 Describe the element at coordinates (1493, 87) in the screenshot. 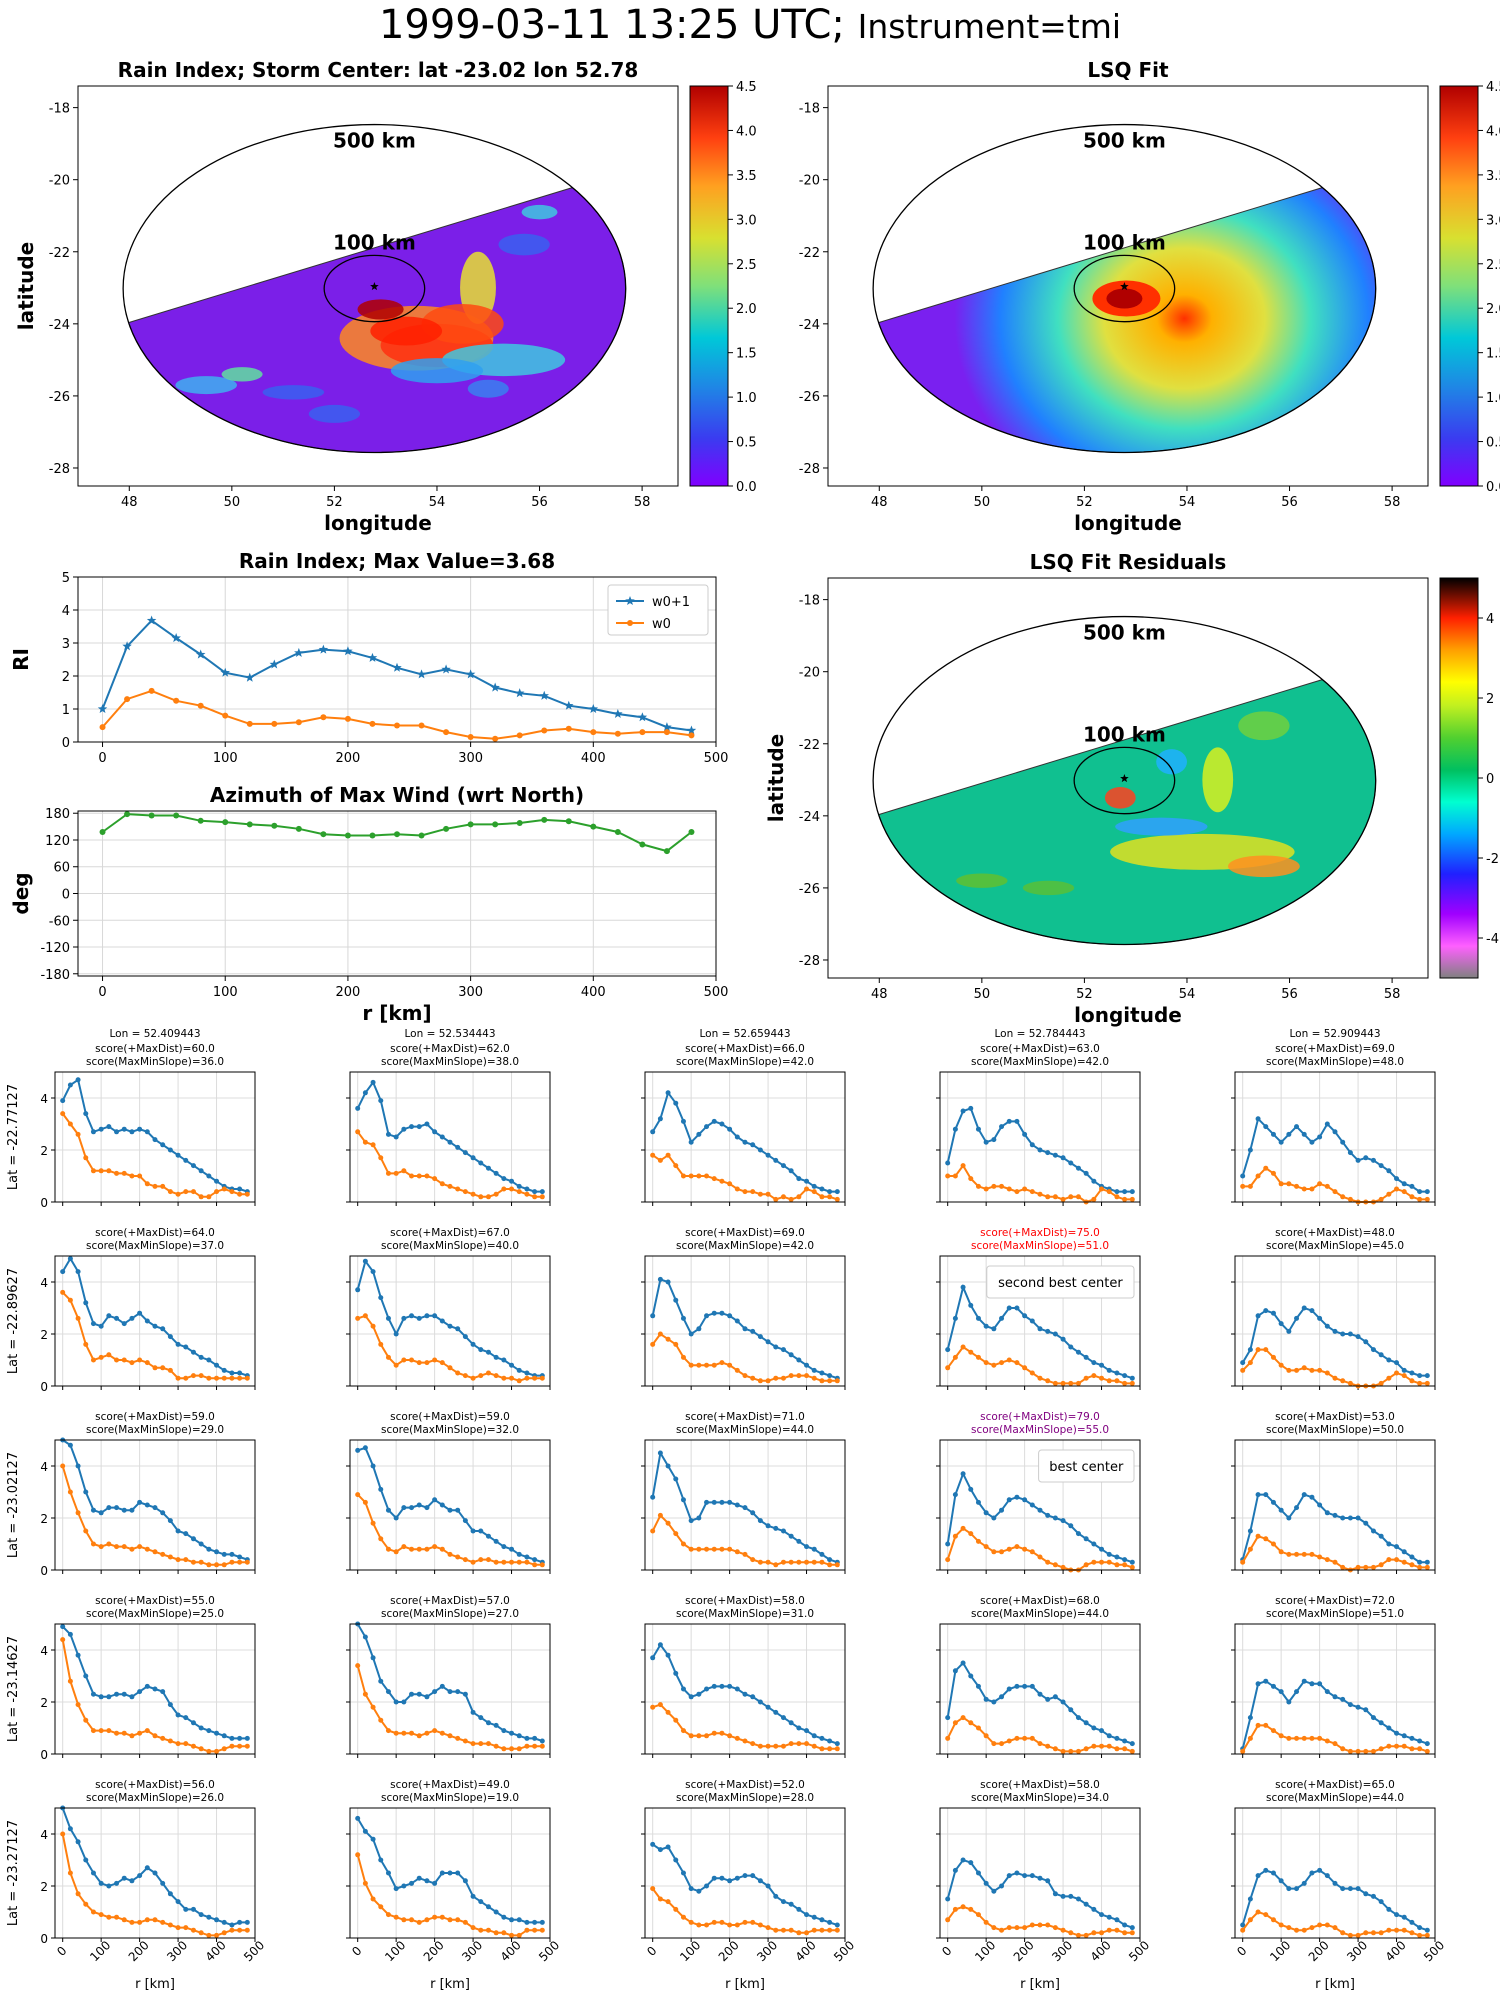

I see `colorbar-tick-label: 4.5` at that location.